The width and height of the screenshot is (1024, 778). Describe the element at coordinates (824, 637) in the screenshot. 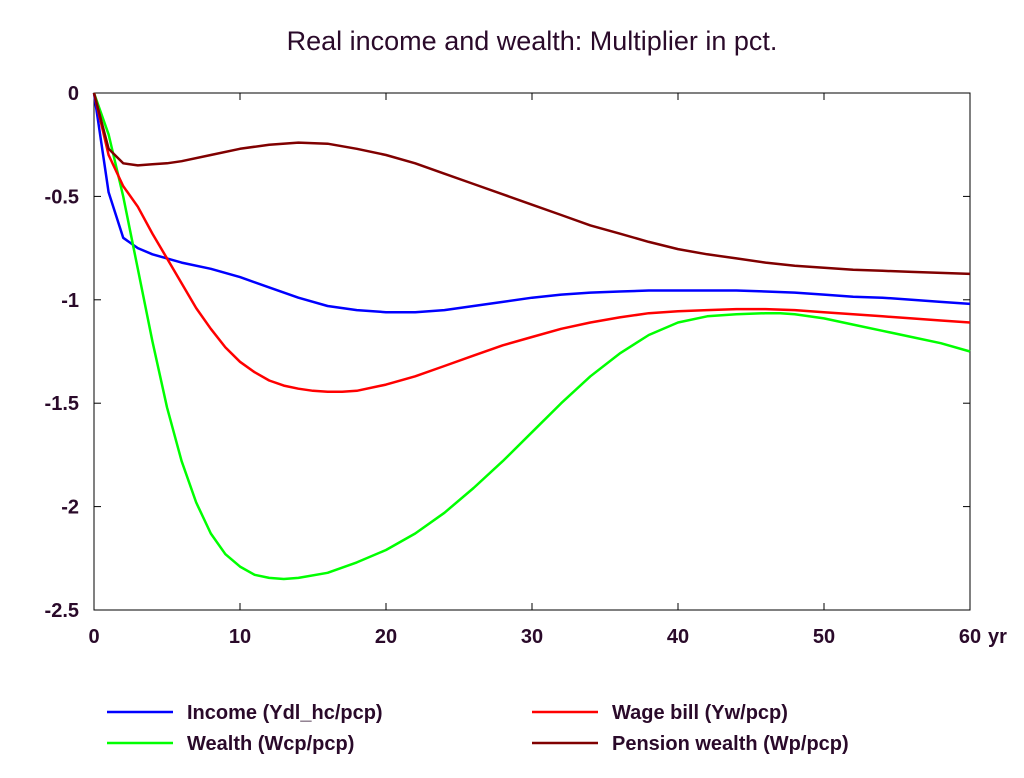

I see `x-tick-label: 50` at that location.